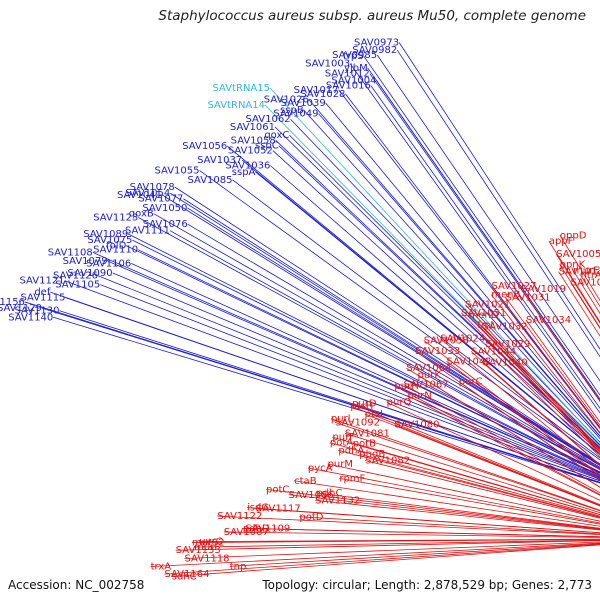  I want to click on forward-gene-label: SAV1126, so click(75, 276).